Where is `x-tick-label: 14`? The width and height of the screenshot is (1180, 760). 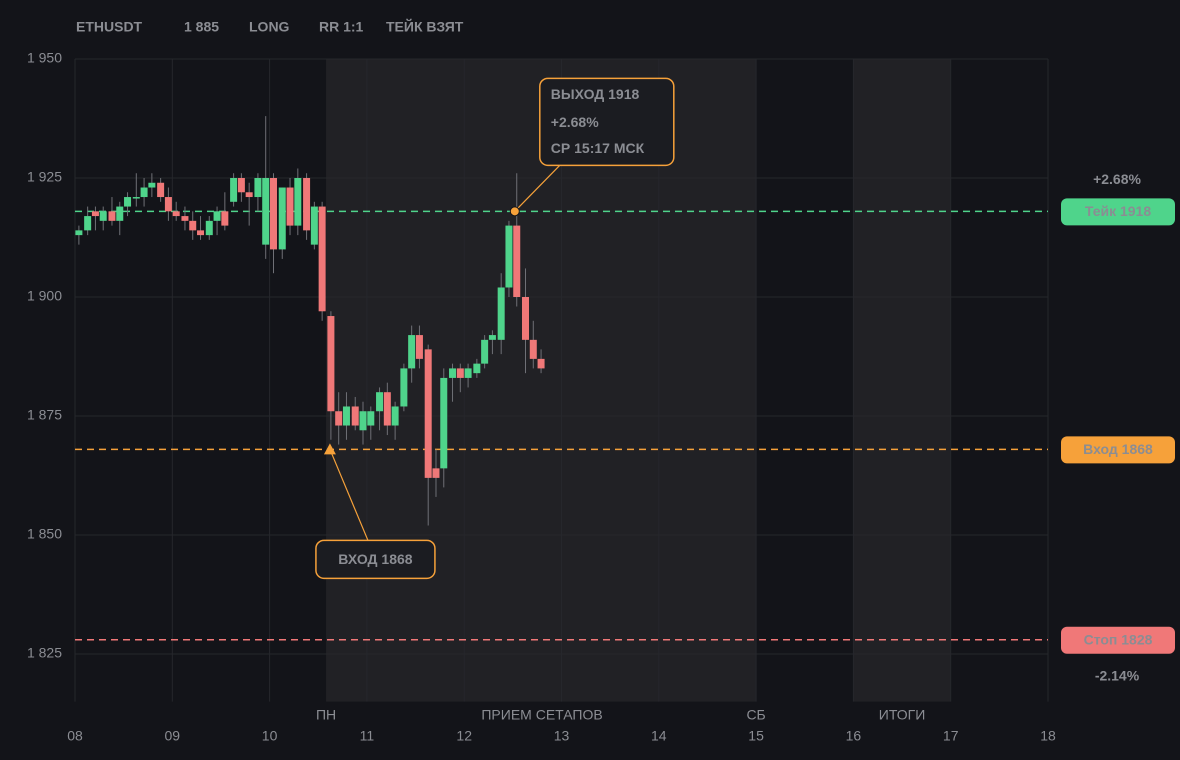 x-tick-label: 14 is located at coordinates (659, 736).